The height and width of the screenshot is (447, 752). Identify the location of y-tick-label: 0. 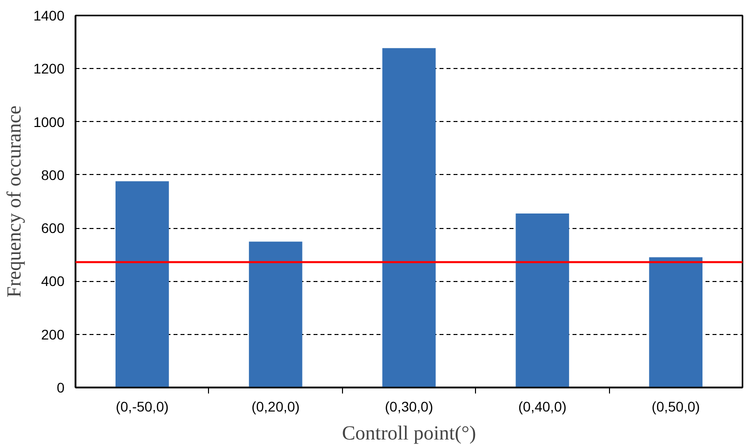
(60, 388).